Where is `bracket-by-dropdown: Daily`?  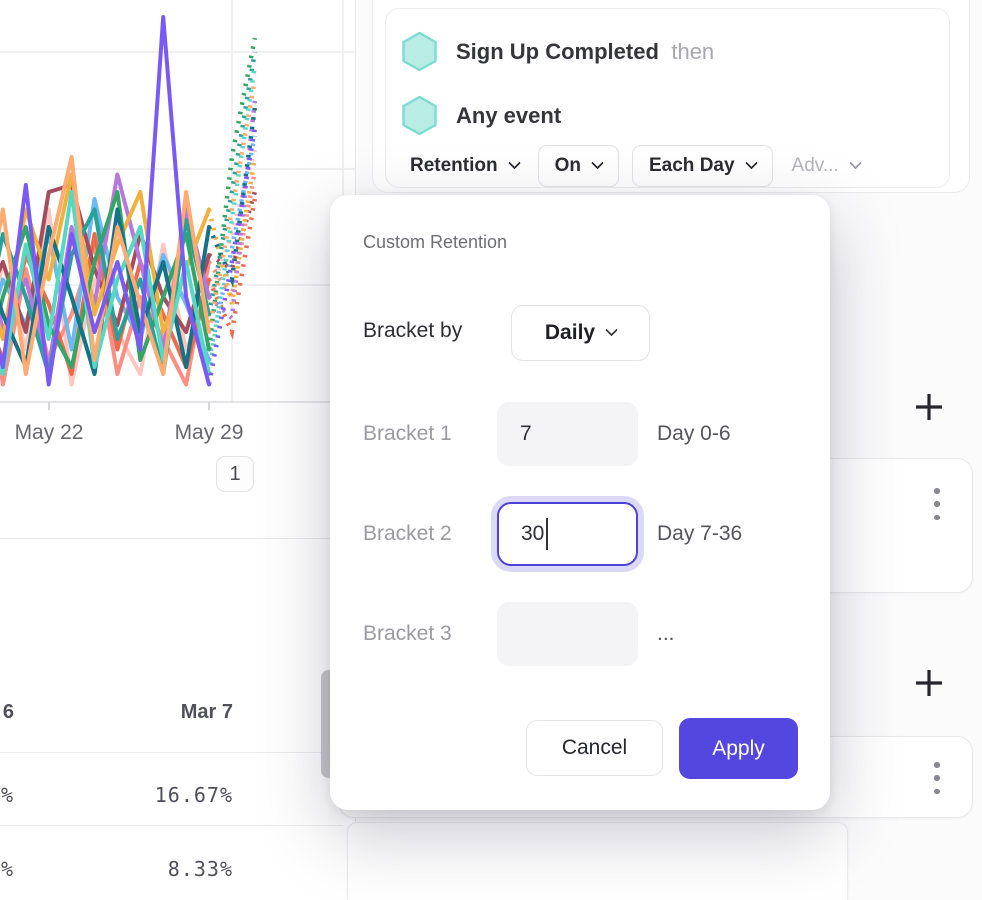 bracket-by-dropdown: Daily is located at coordinates (580, 333).